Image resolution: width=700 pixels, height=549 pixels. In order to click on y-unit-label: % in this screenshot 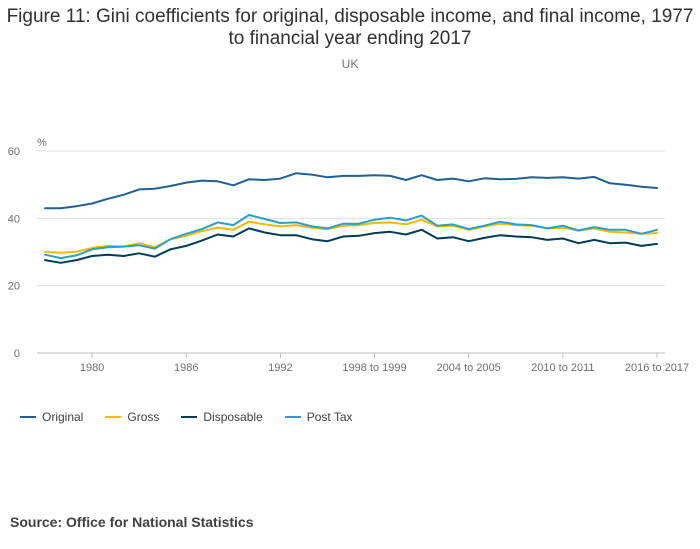, I will do `click(42, 143)`.